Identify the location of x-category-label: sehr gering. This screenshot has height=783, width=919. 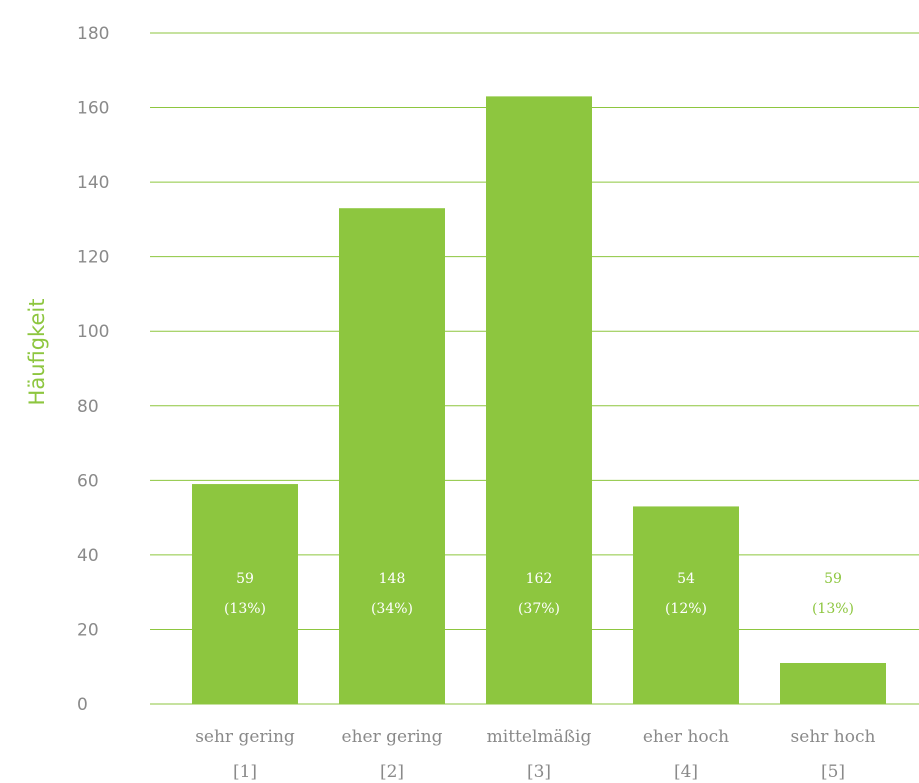
(245, 737).